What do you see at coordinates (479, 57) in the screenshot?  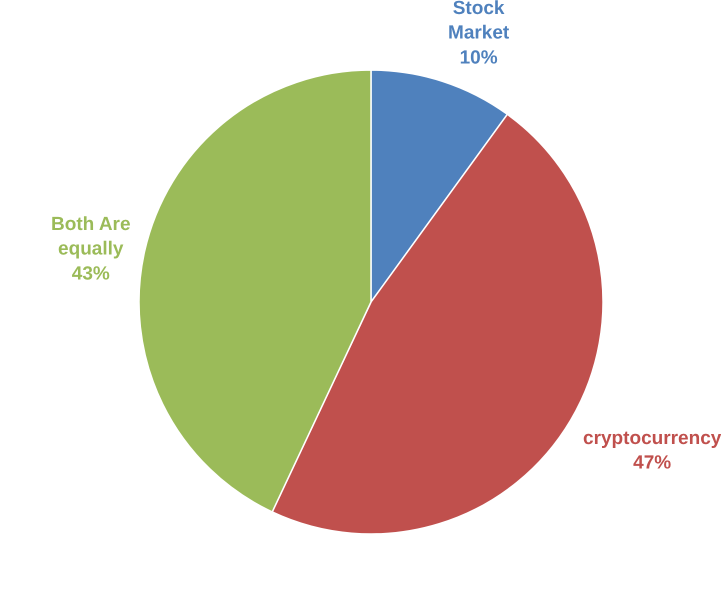 I see `data-label: 10%` at bounding box center [479, 57].